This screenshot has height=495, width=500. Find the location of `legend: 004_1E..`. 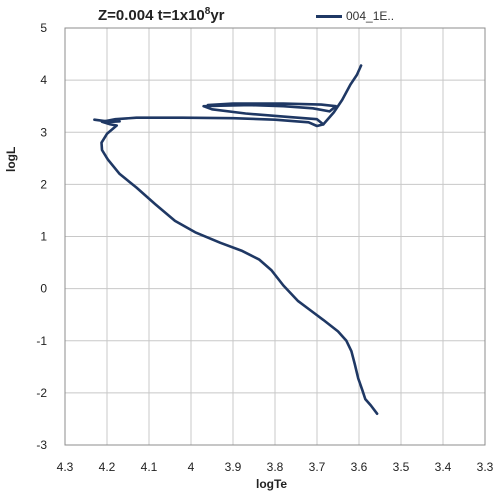

legend: 004_1E.. is located at coordinates (355, 16).